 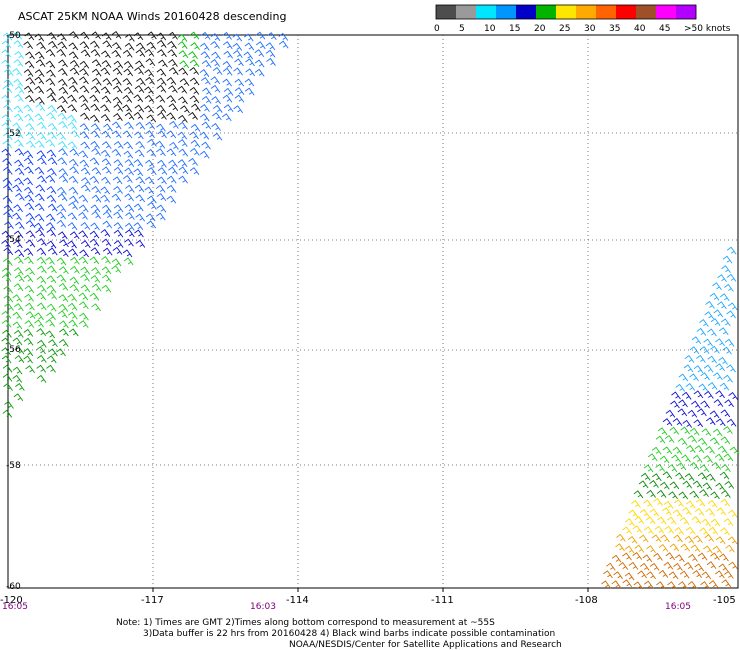 I want to click on time-label: 16:05, so click(x=15, y=607).